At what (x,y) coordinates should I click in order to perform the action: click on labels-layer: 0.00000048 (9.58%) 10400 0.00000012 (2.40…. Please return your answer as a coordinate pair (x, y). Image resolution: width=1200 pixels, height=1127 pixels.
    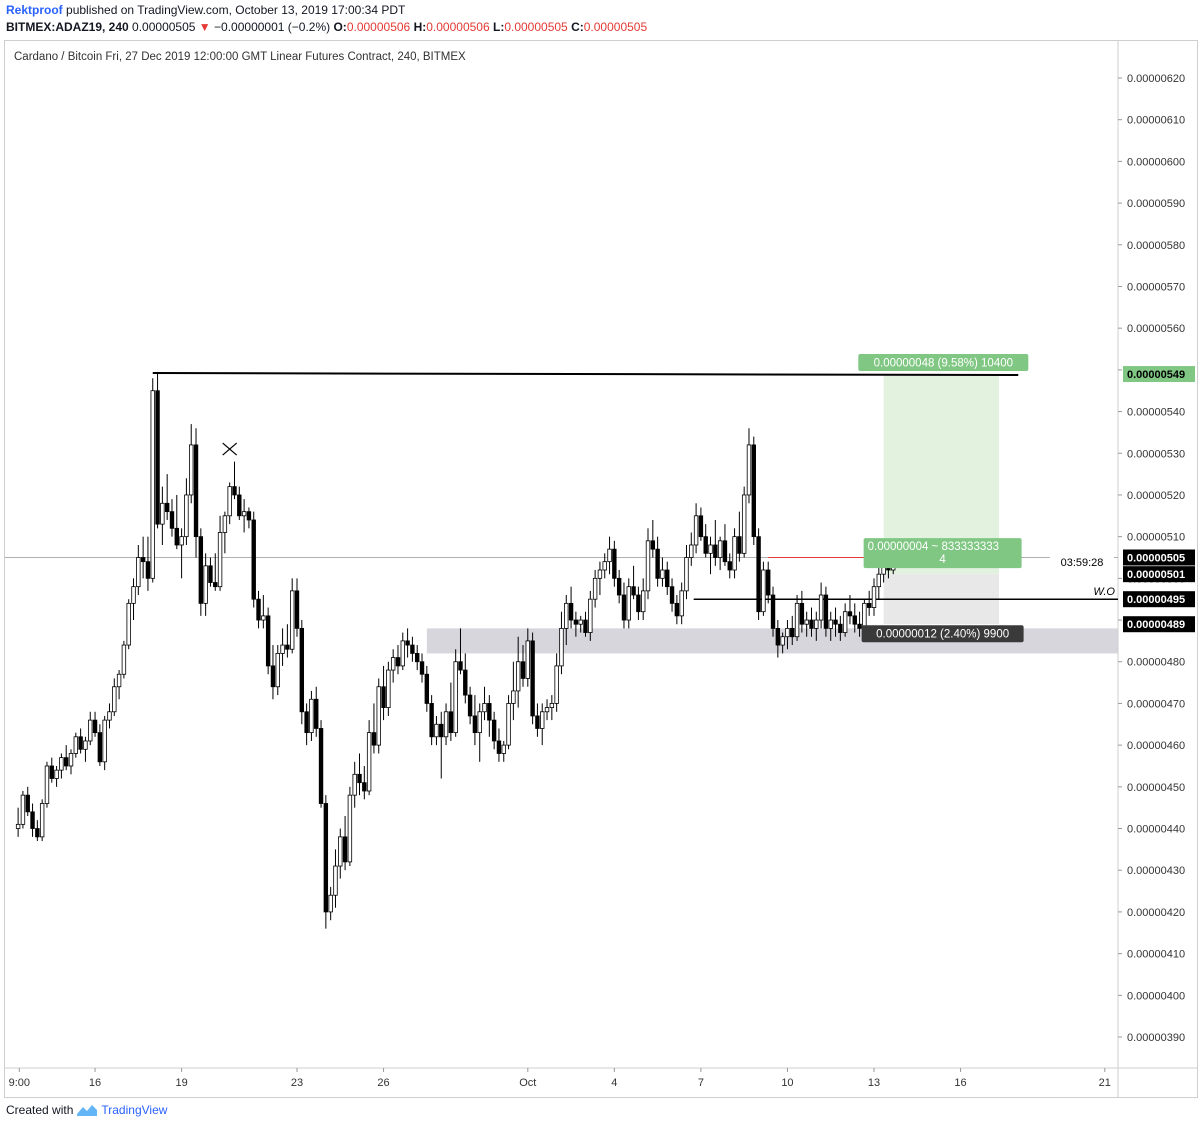
    Looking at the image, I should click on (1026, 498).